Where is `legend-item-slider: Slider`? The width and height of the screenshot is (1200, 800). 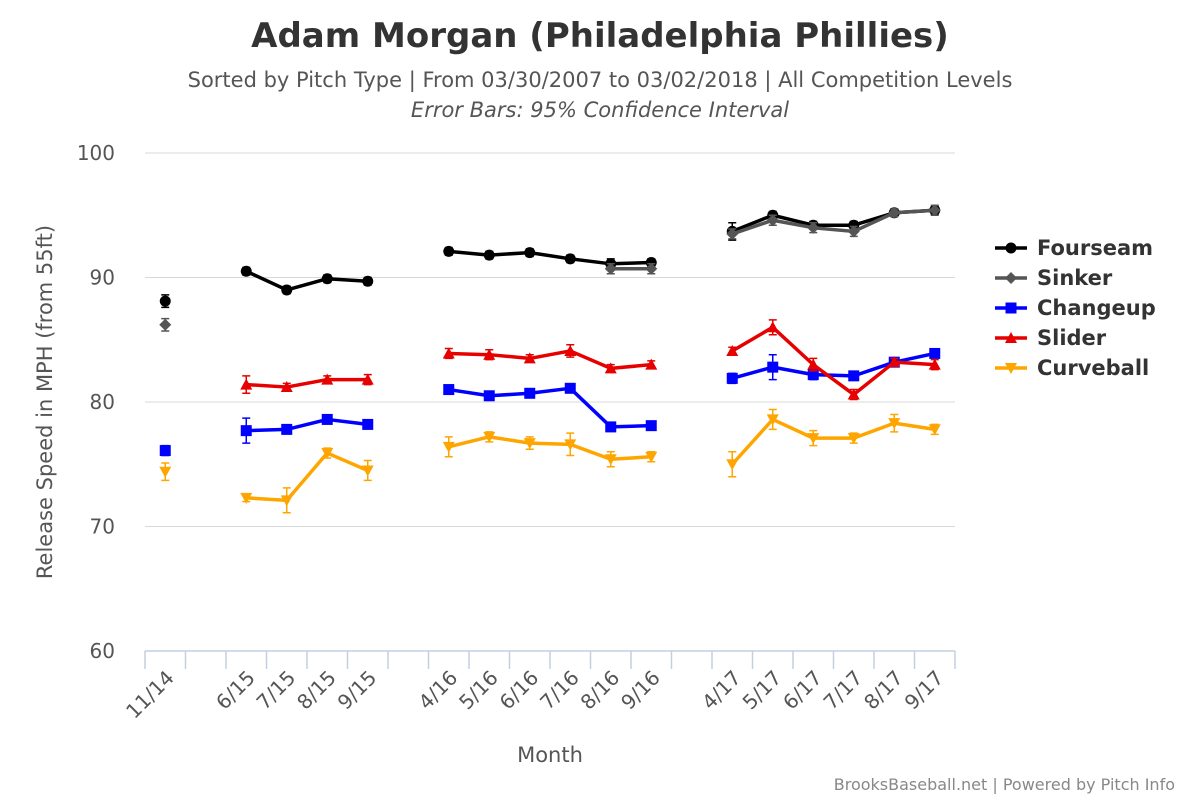 legend-item-slider: Slider is located at coordinates (1051, 338).